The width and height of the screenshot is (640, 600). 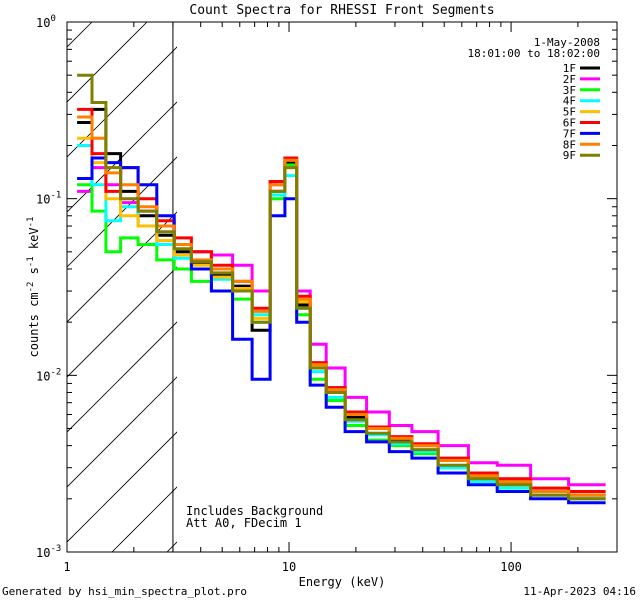 What do you see at coordinates (34, 241) in the screenshot?
I see `y-label-kev: keV` at bounding box center [34, 241].